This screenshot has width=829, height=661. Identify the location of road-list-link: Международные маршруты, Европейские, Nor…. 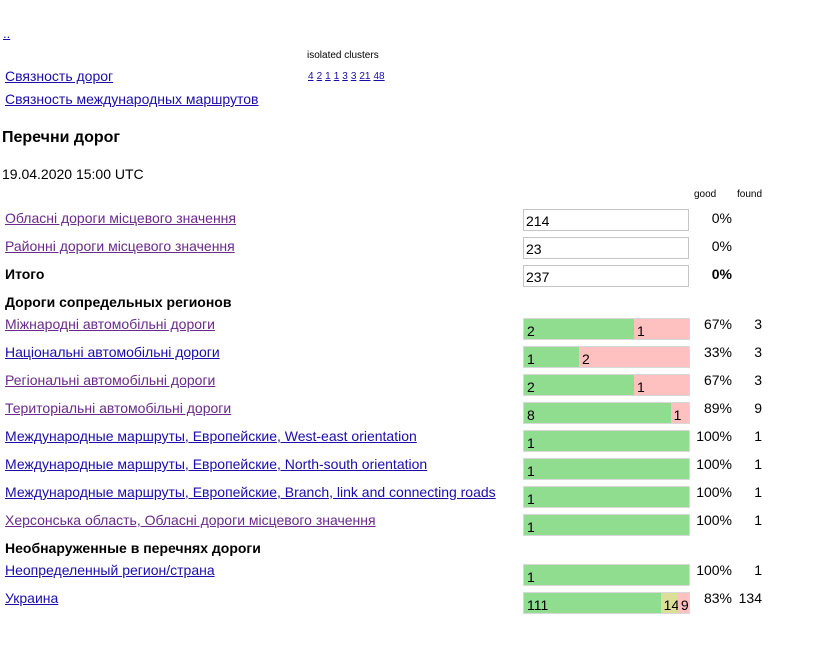
(216, 464).